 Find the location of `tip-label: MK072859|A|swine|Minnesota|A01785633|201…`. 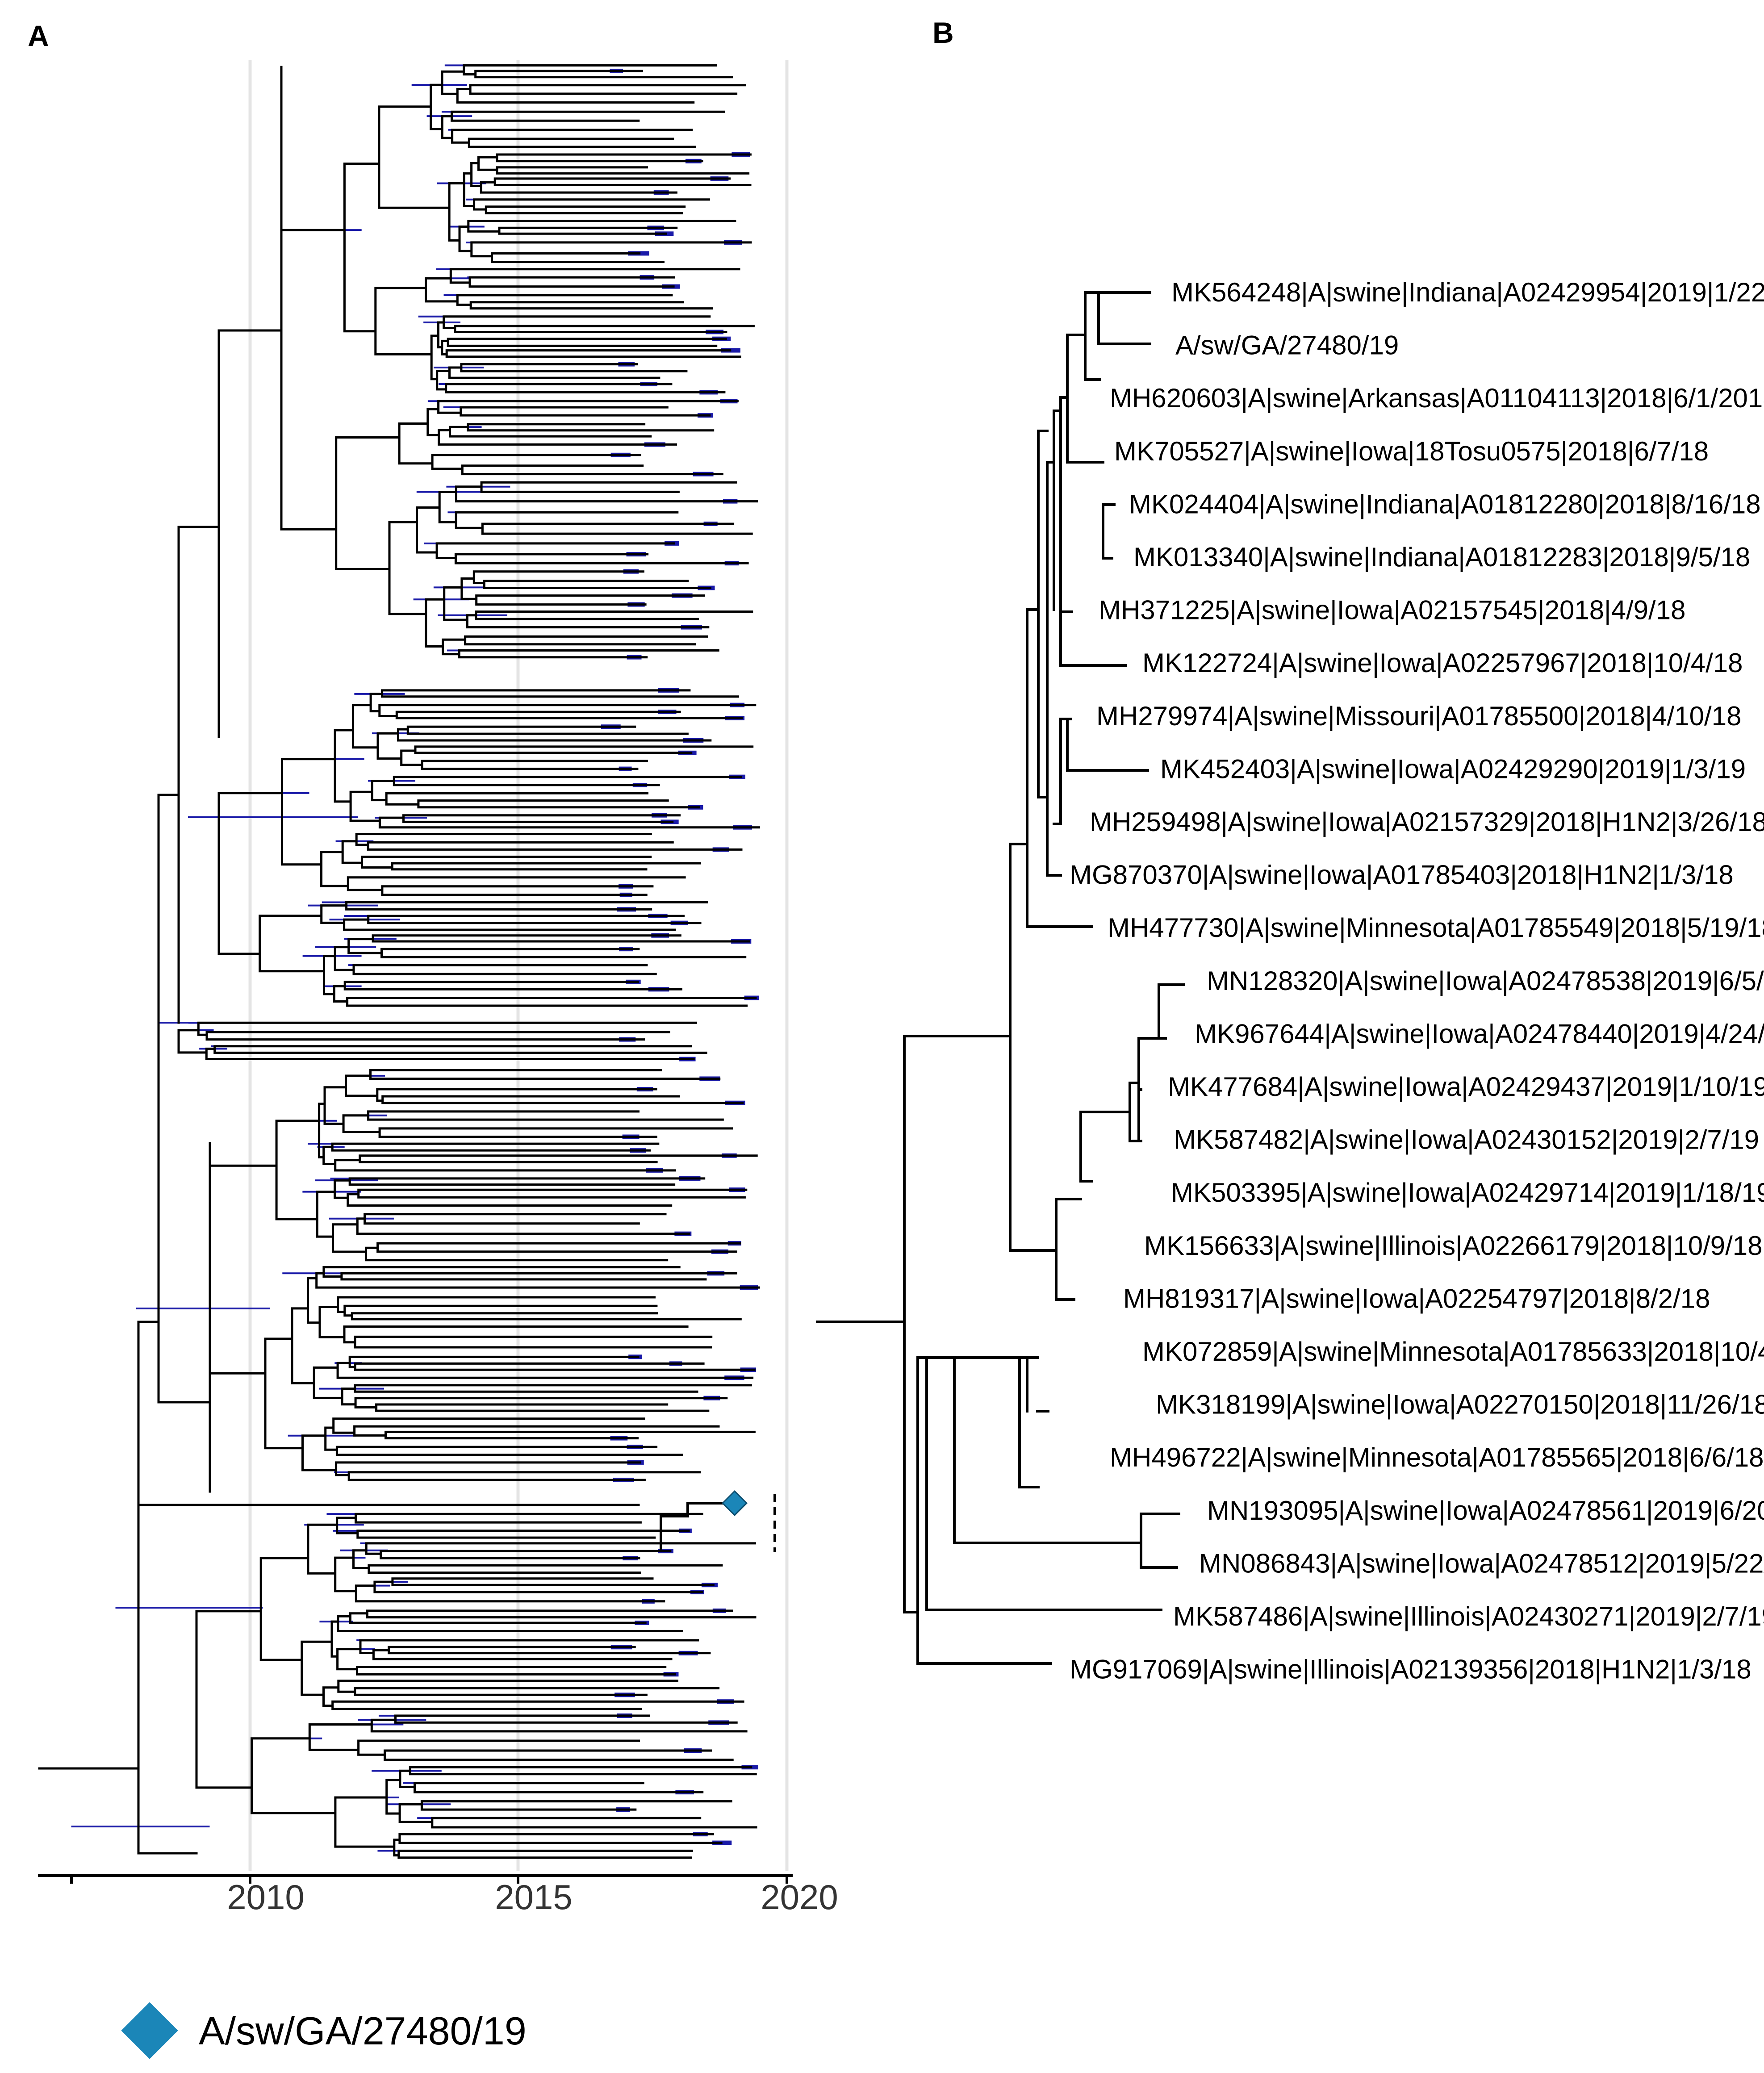

tip-label: MK072859|A|swine|Minnesota|A01785633|201… is located at coordinates (1453, 1352).